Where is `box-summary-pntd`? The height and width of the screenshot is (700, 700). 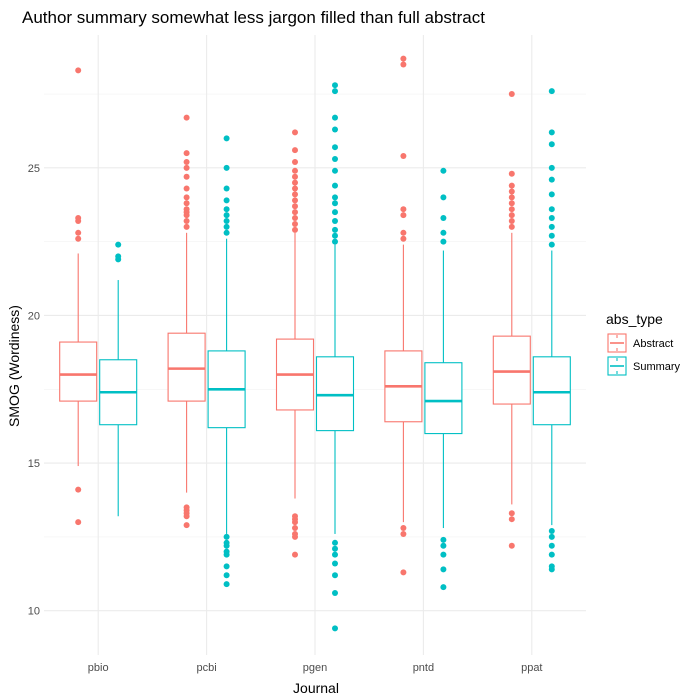
box-summary-pntd is located at coordinates (443, 379).